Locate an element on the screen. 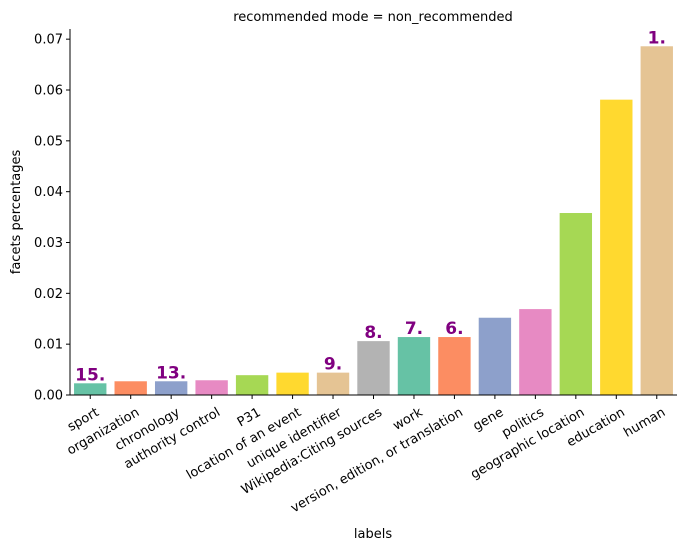 The image size is (686, 551). bar-gene is located at coordinates (495, 356).